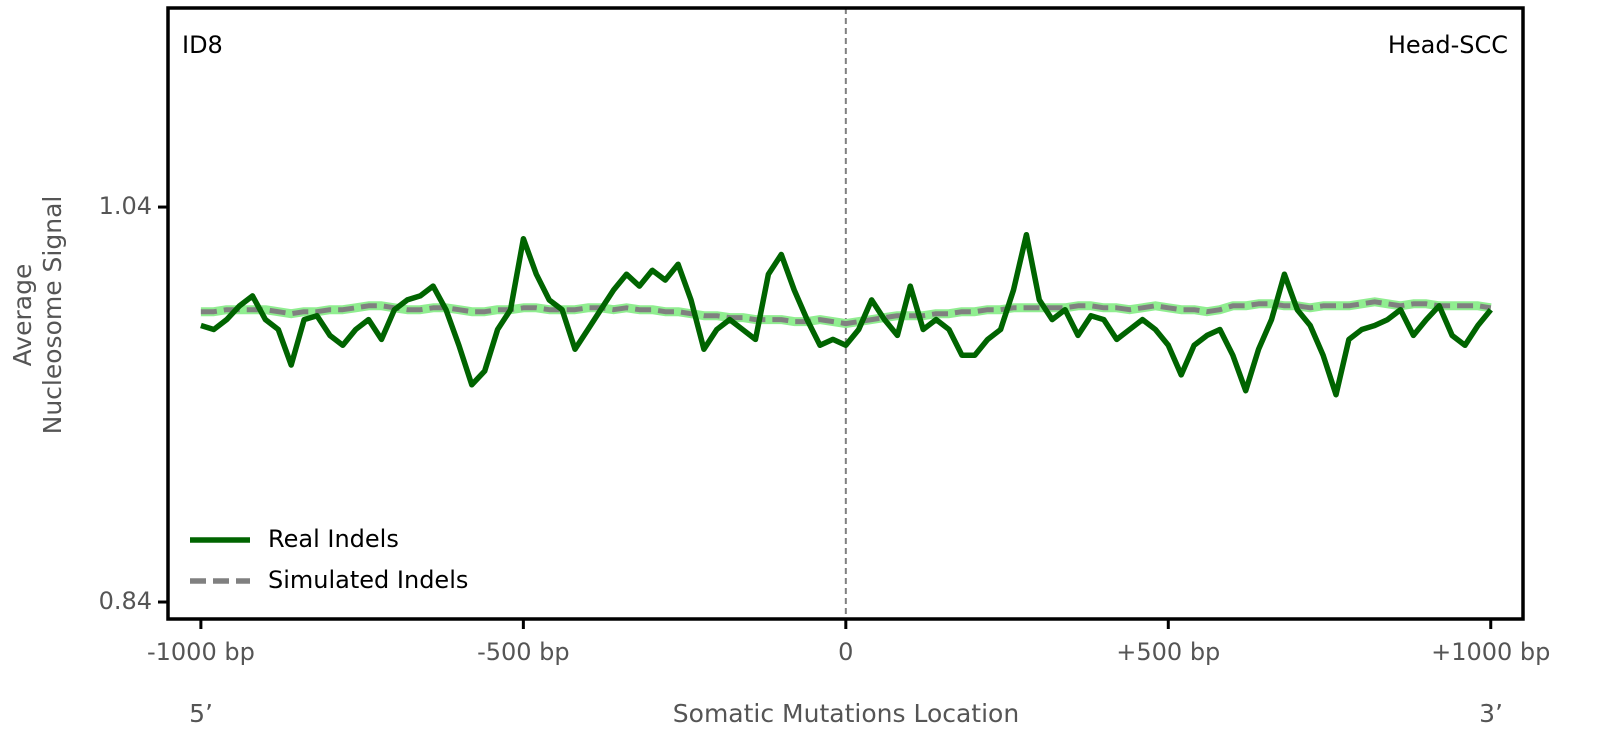 The image size is (1603, 756). I want to click on y-axis-label: Nucleosome Signal, so click(52, 315).